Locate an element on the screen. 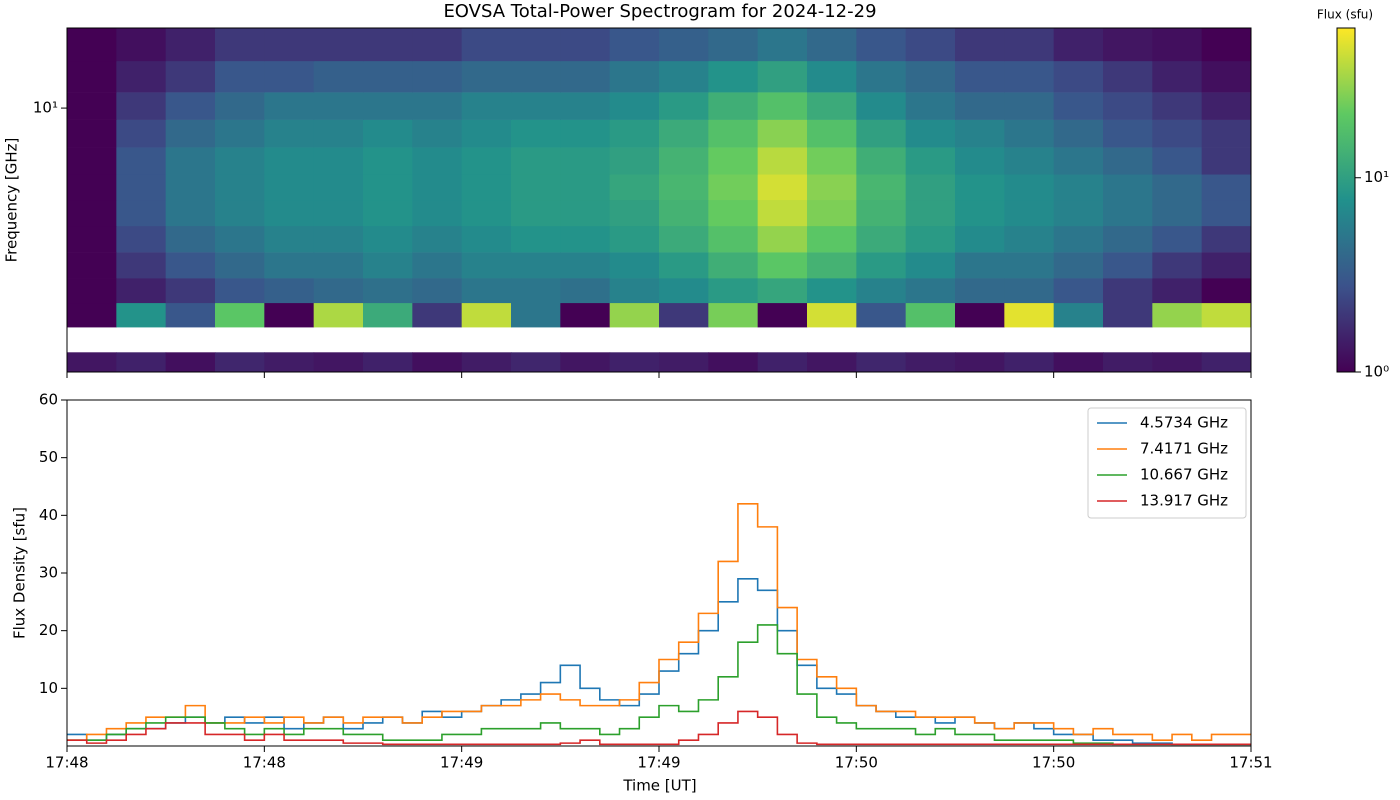  x-tick-label: 17:50 is located at coordinates (856, 763).